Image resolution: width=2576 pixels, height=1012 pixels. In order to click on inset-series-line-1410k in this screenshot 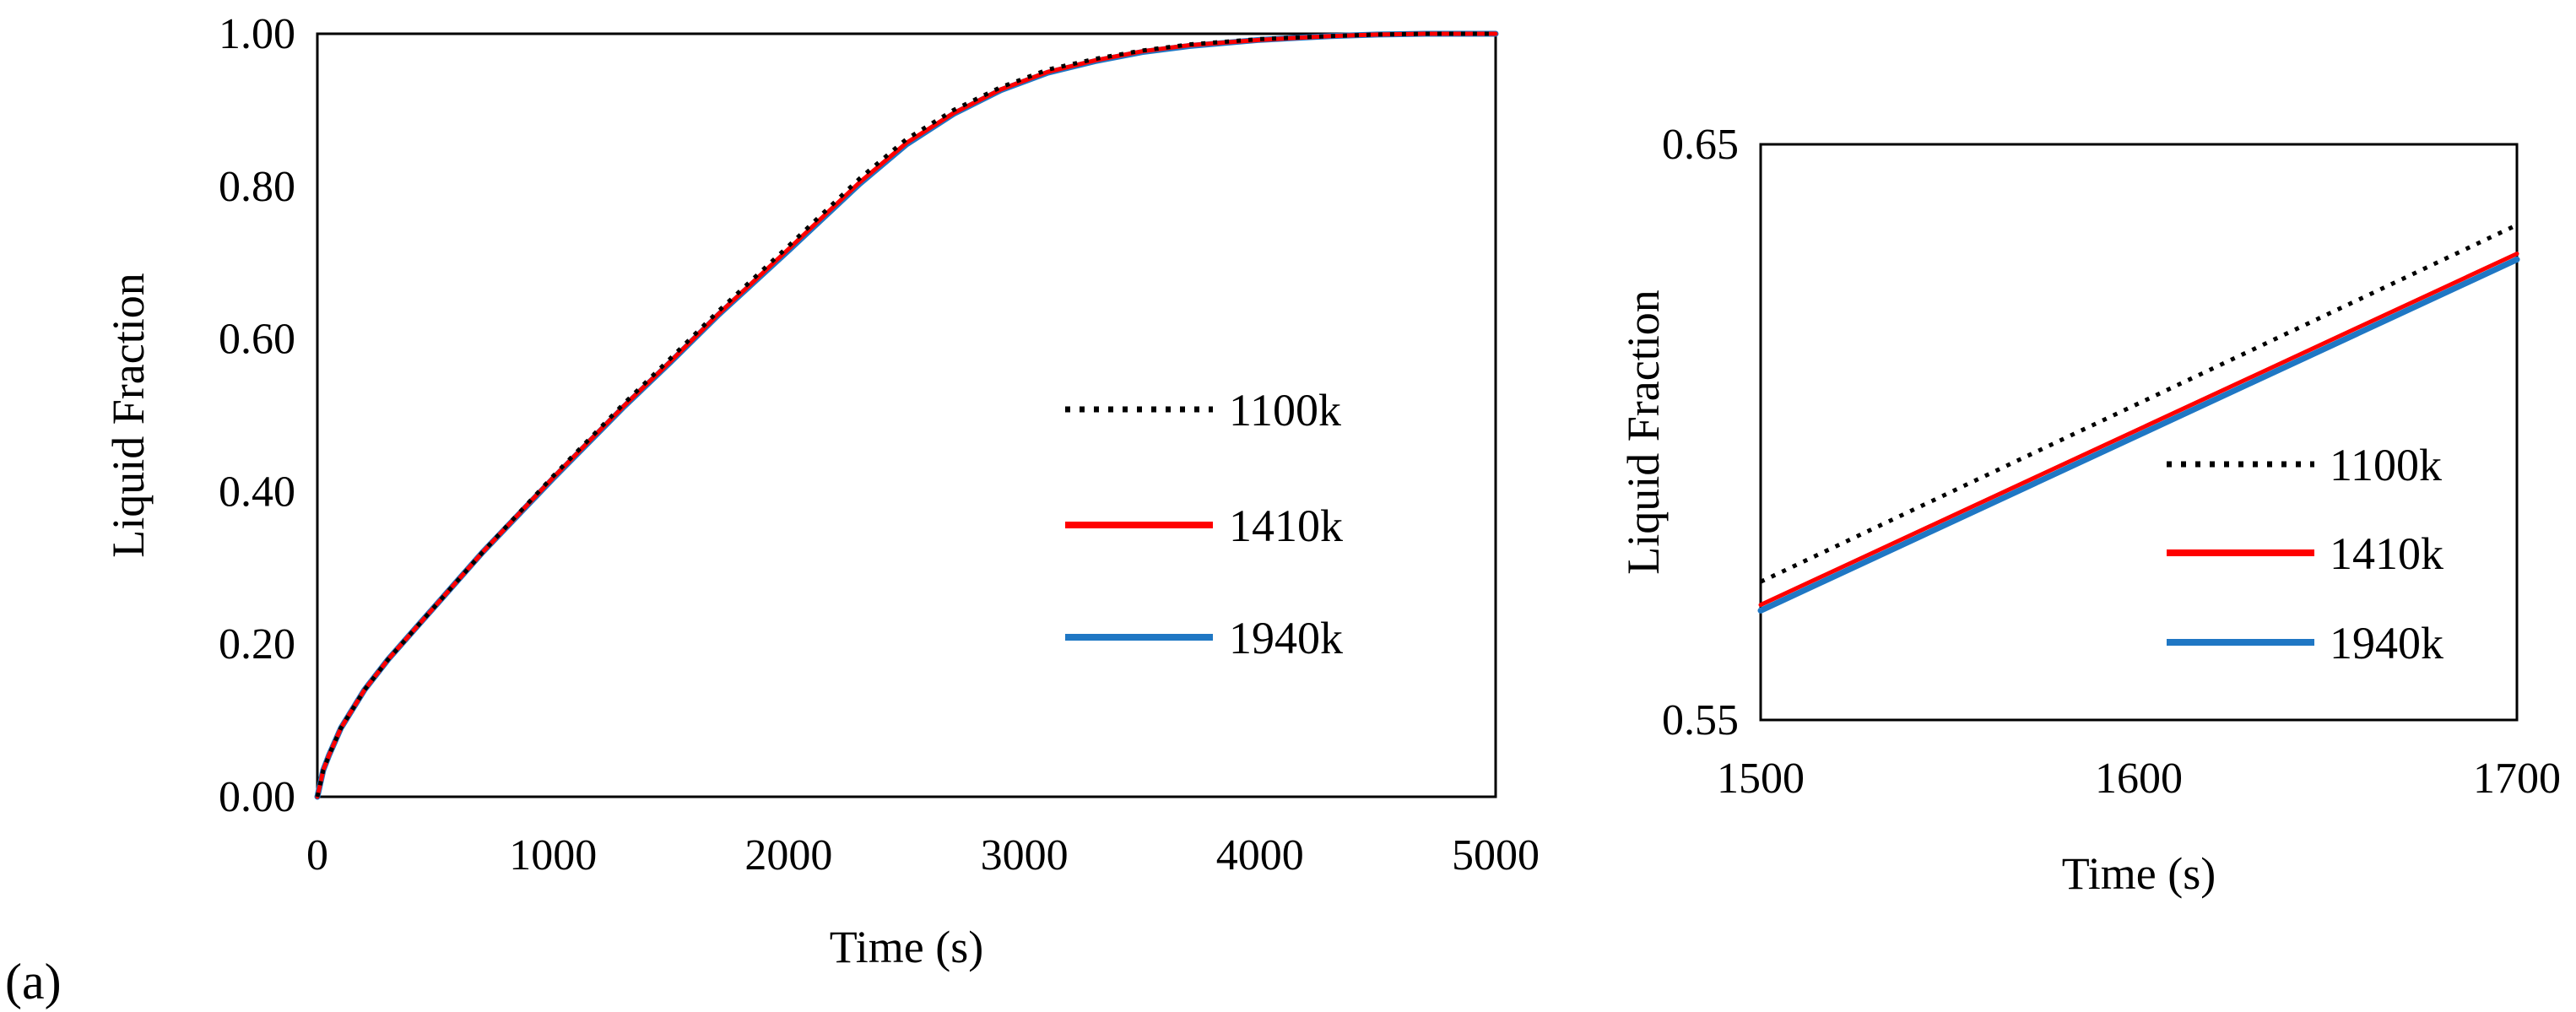, I will do `click(2138, 430)`.